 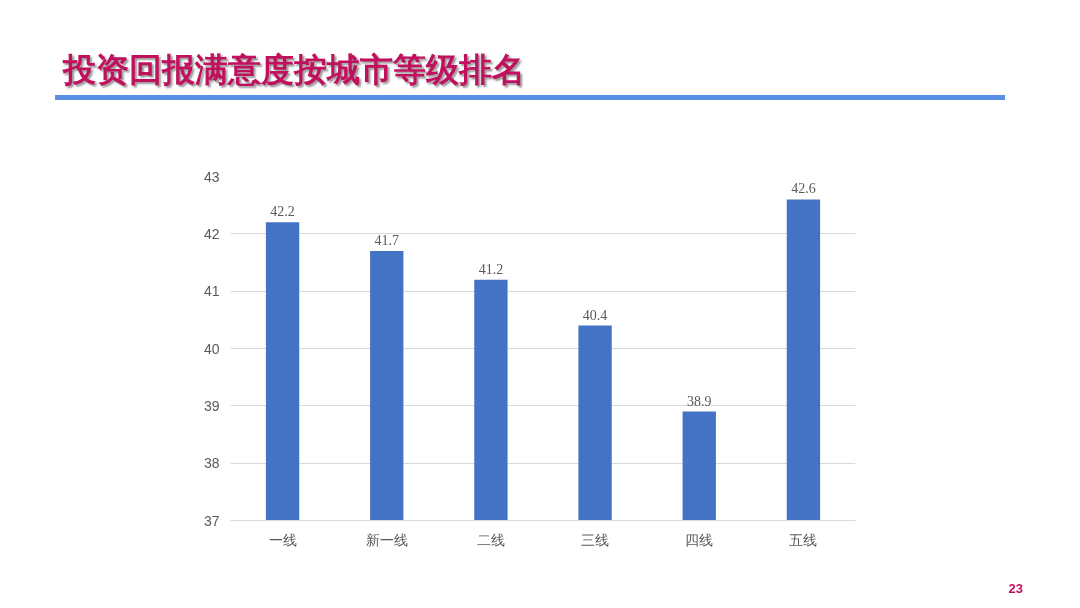 What do you see at coordinates (211, 520) in the screenshot?
I see `y-tick-label: 37` at bounding box center [211, 520].